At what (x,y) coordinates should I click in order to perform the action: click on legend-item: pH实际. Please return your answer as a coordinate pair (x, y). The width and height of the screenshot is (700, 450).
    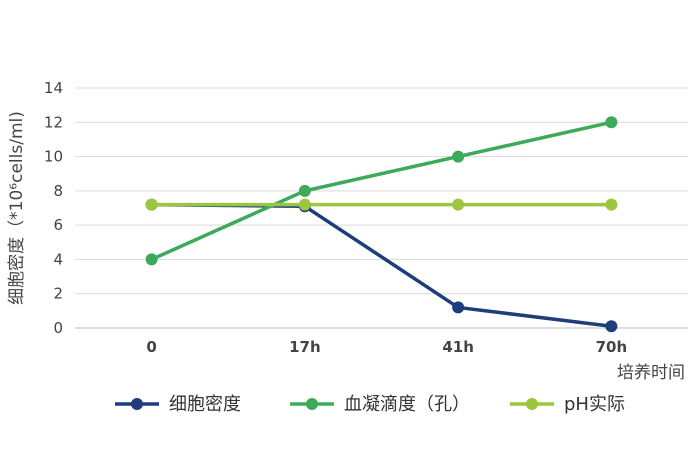
    Looking at the image, I should click on (567, 404).